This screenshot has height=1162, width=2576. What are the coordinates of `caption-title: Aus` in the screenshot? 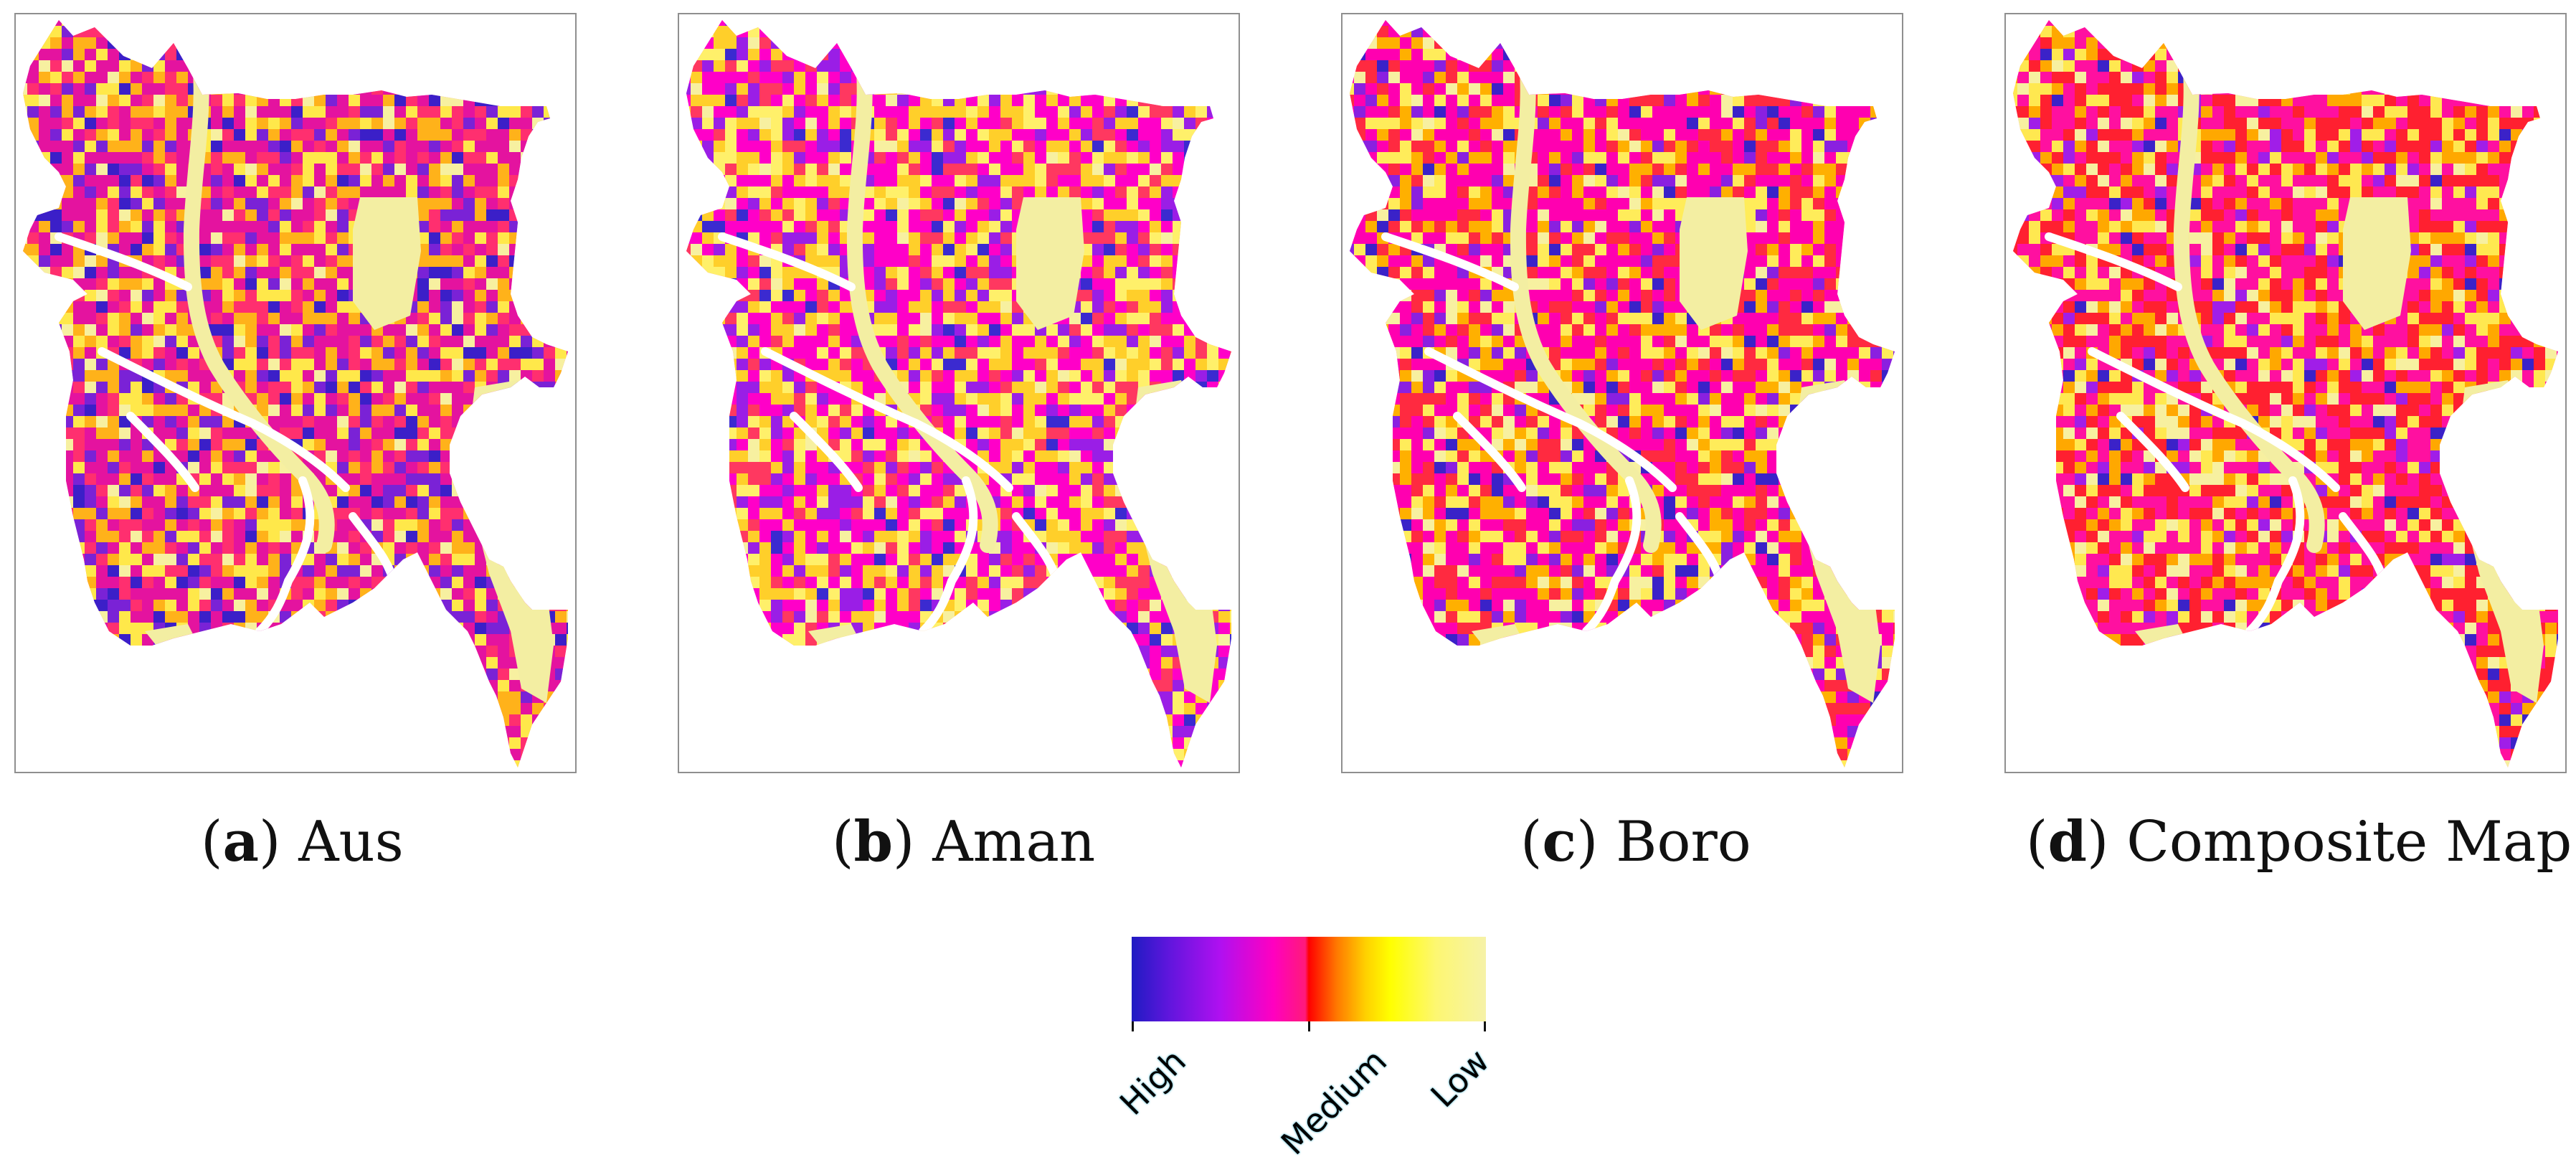 It's located at (351, 842).